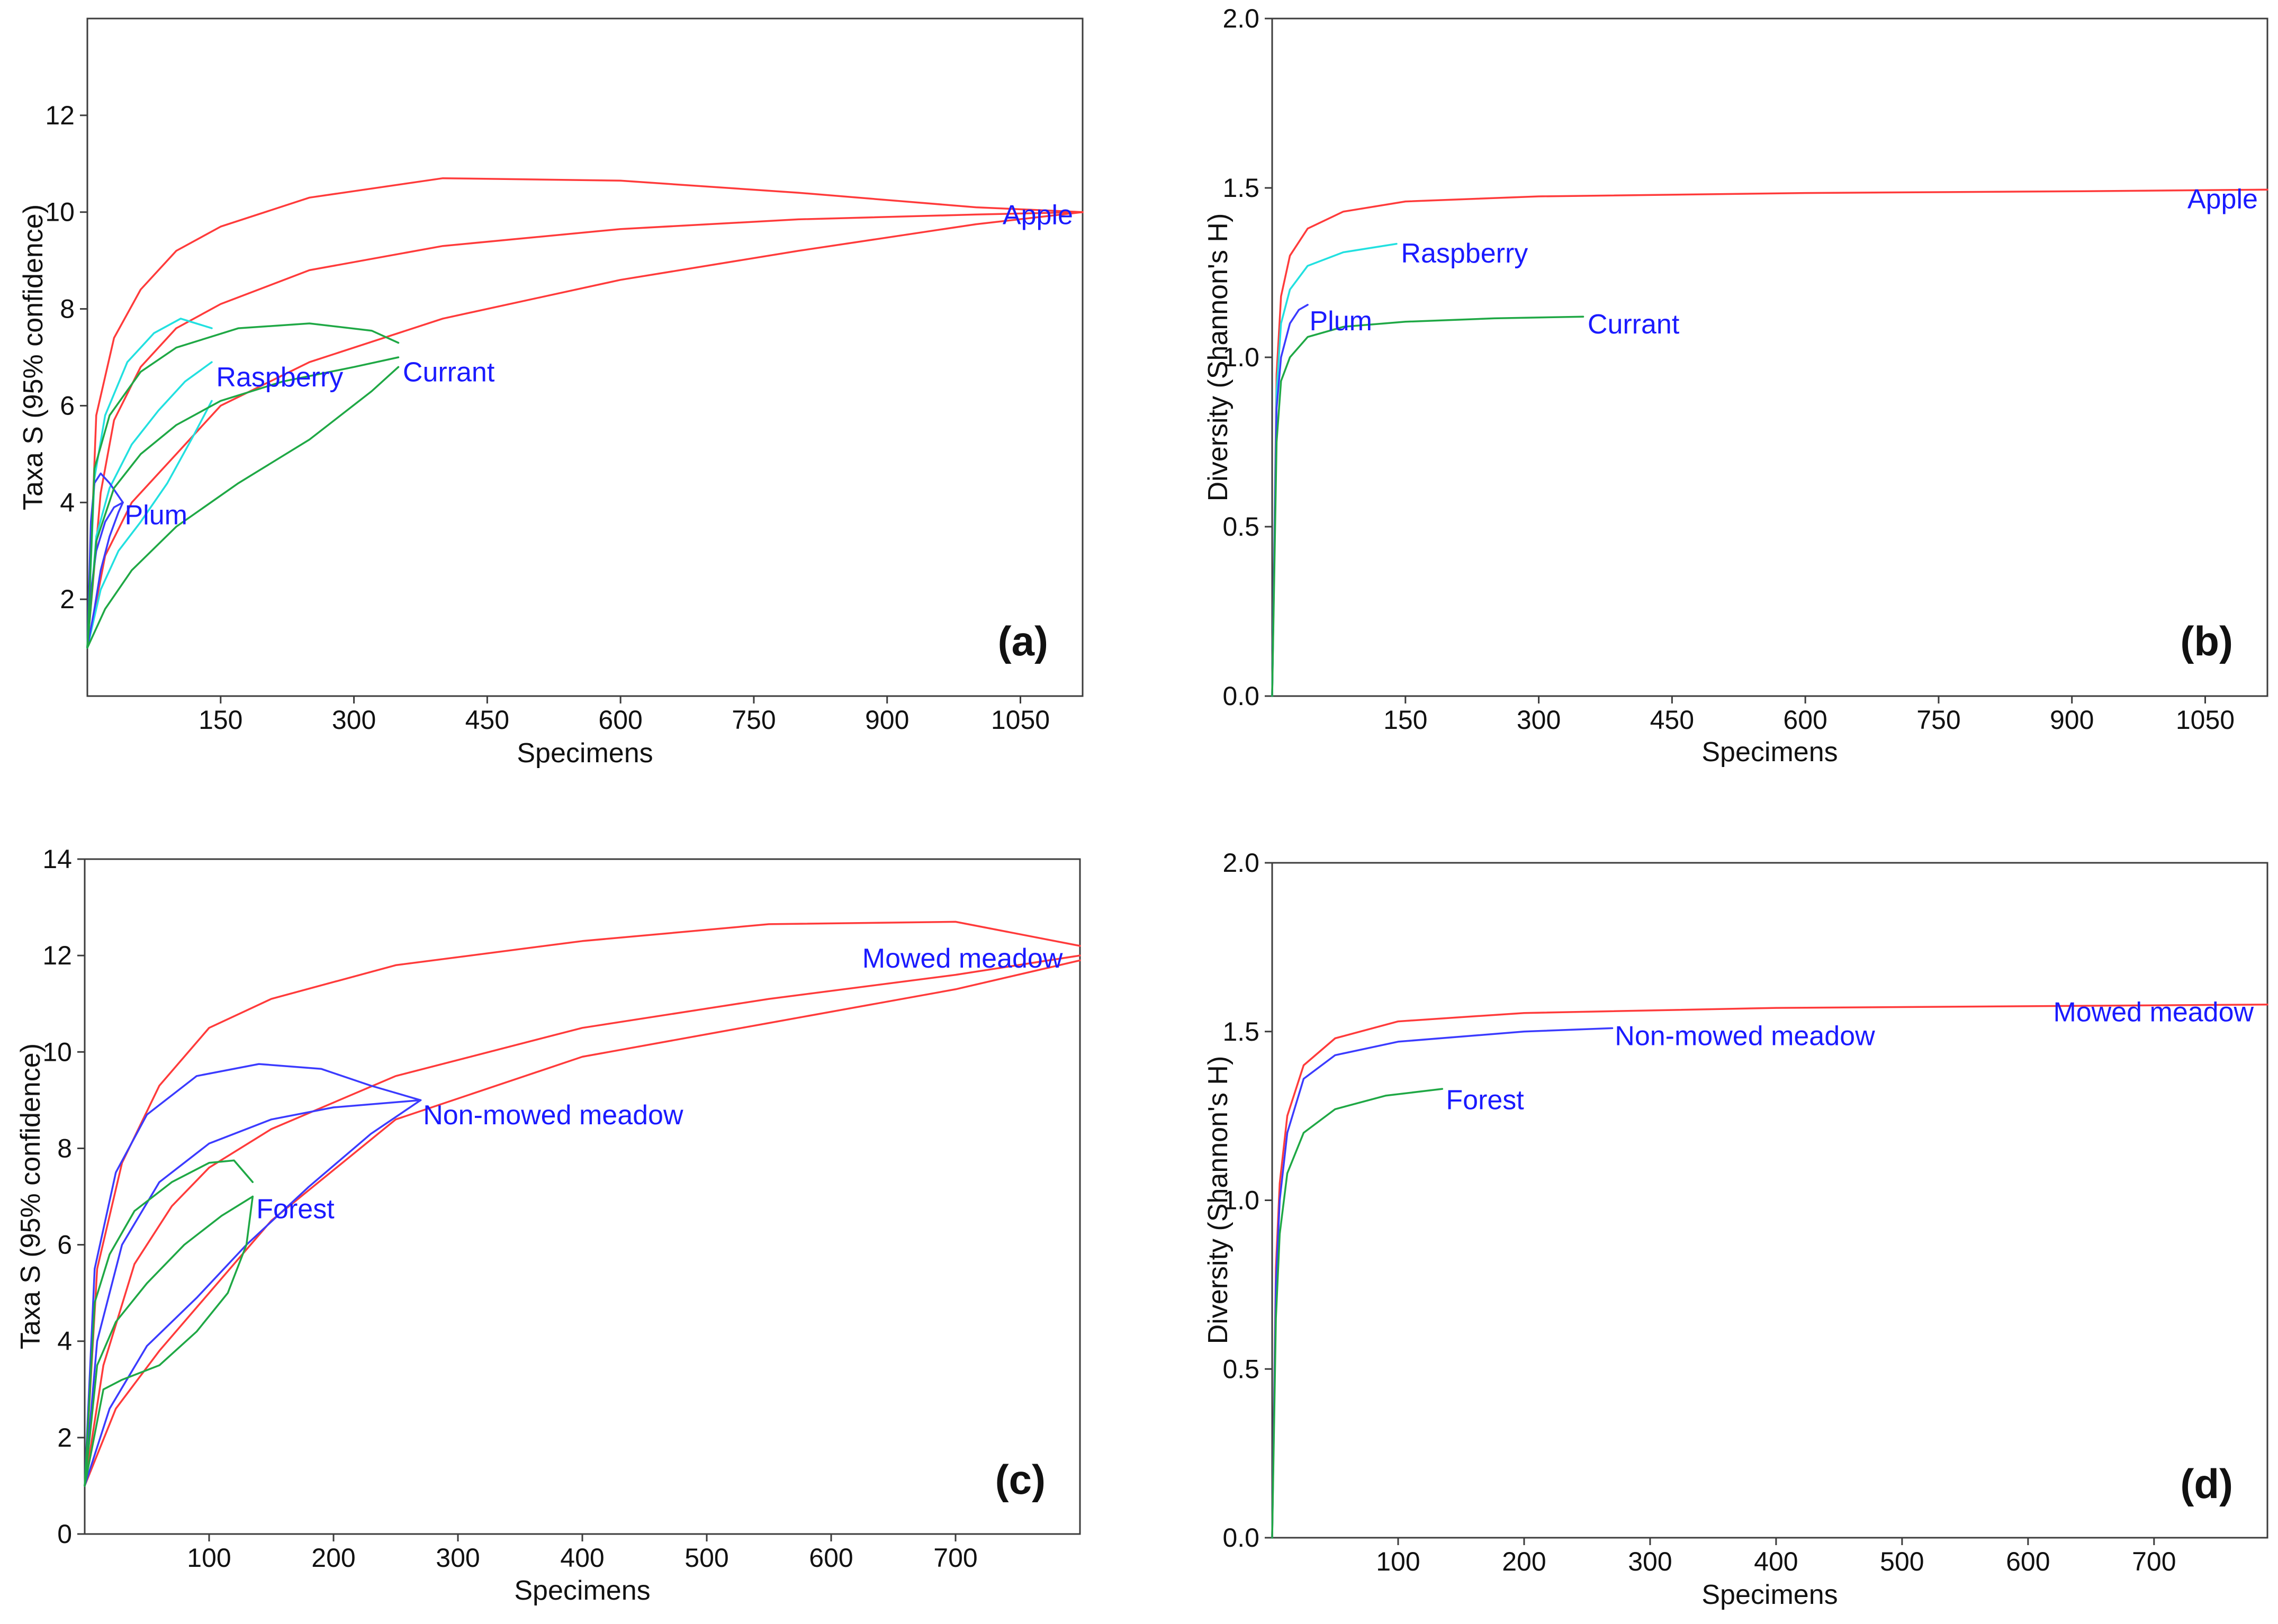 This screenshot has width=2278, height=1624. What do you see at coordinates (64, 1534) in the screenshot?
I see `y-tick-label: 0` at bounding box center [64, 1534].